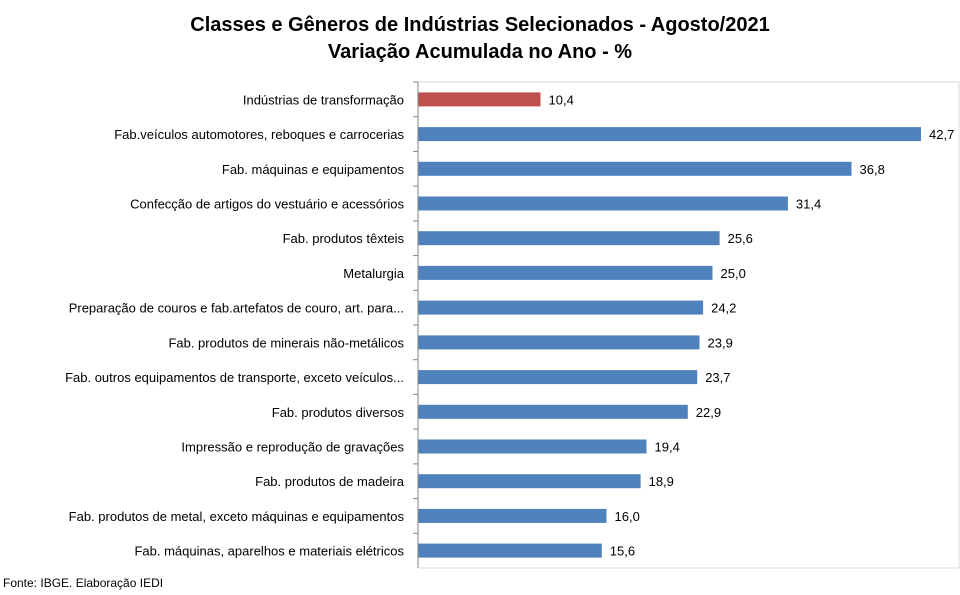  What do you see at coordinates (872, 169) in the screenshot?
I see `data-label: 36,8` at bounding box center [872, 169].